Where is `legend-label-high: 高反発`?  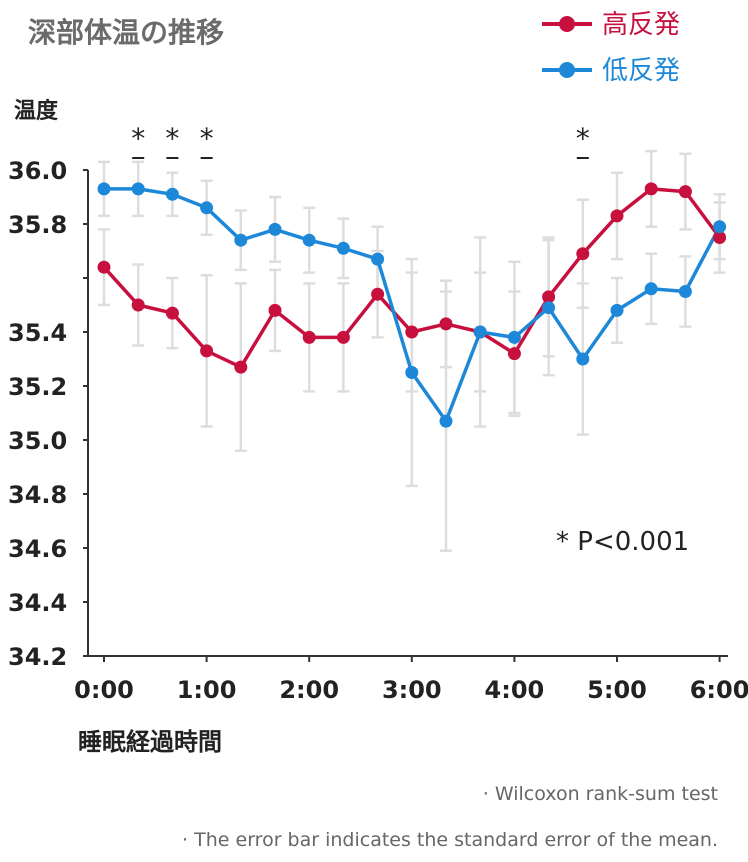
legend-label-high: 高反発 is located at coordinates (641, 25).